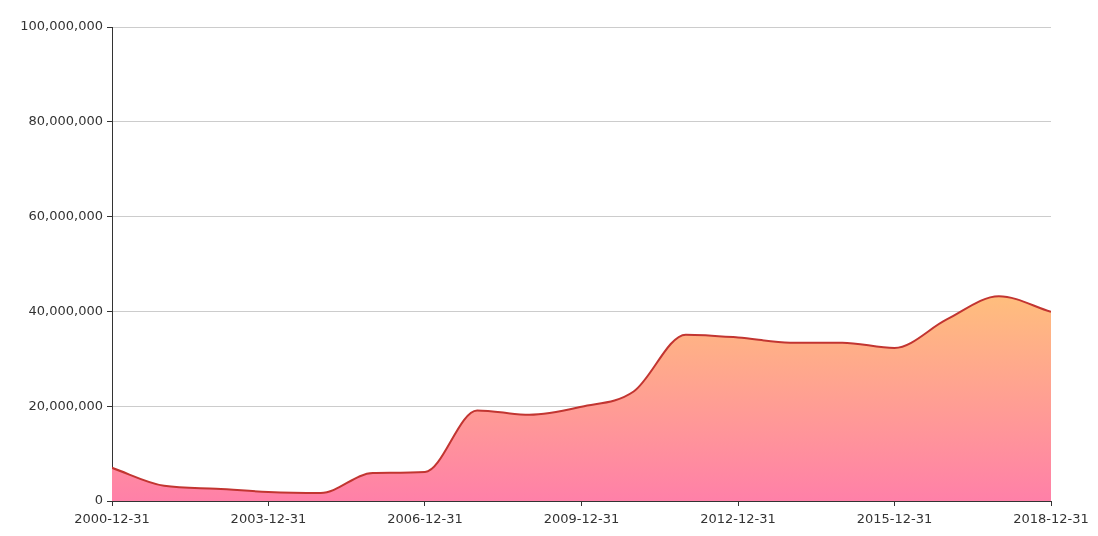 The image size is (1098, 536). I want to click on x-tick-label: 2009-12-31, so click(581, 519).